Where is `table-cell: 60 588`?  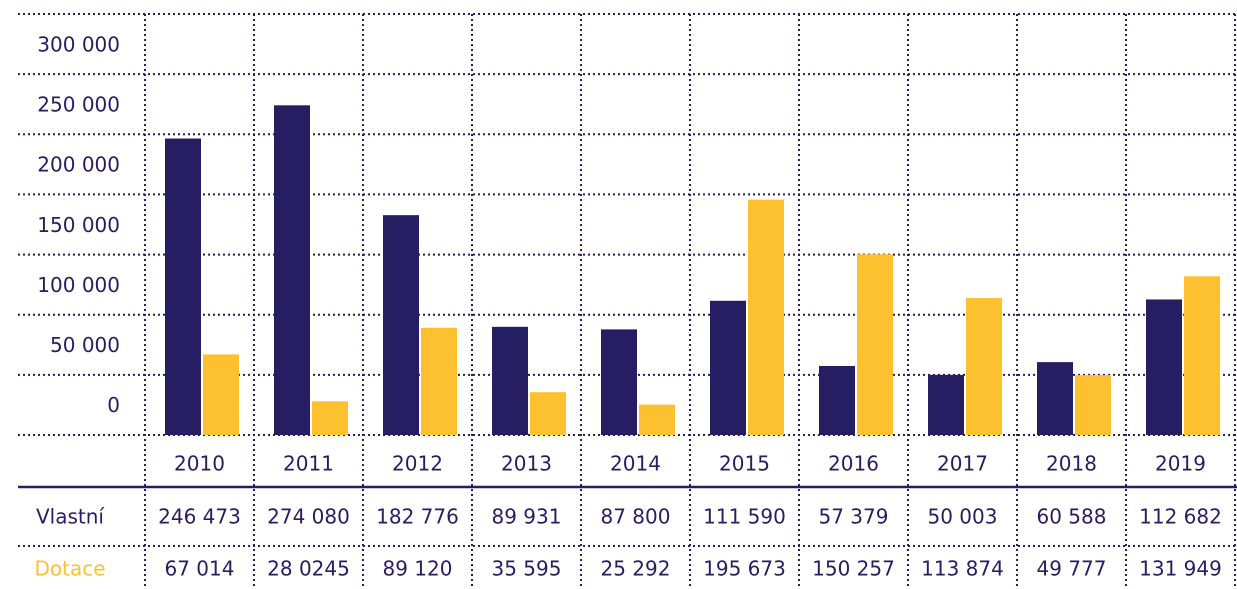
table-cell: 60 588 is located at coordinates (1072, 517).